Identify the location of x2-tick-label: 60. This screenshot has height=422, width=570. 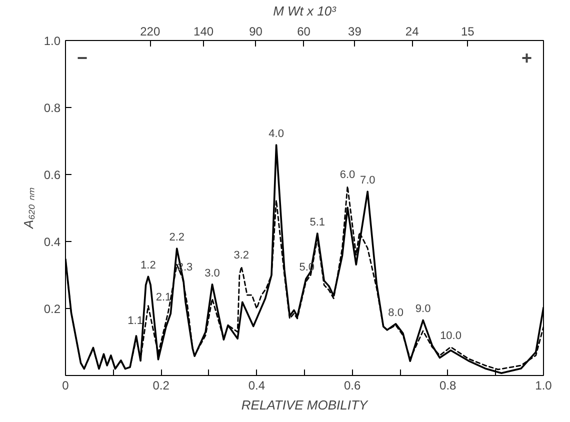
(304, 31).